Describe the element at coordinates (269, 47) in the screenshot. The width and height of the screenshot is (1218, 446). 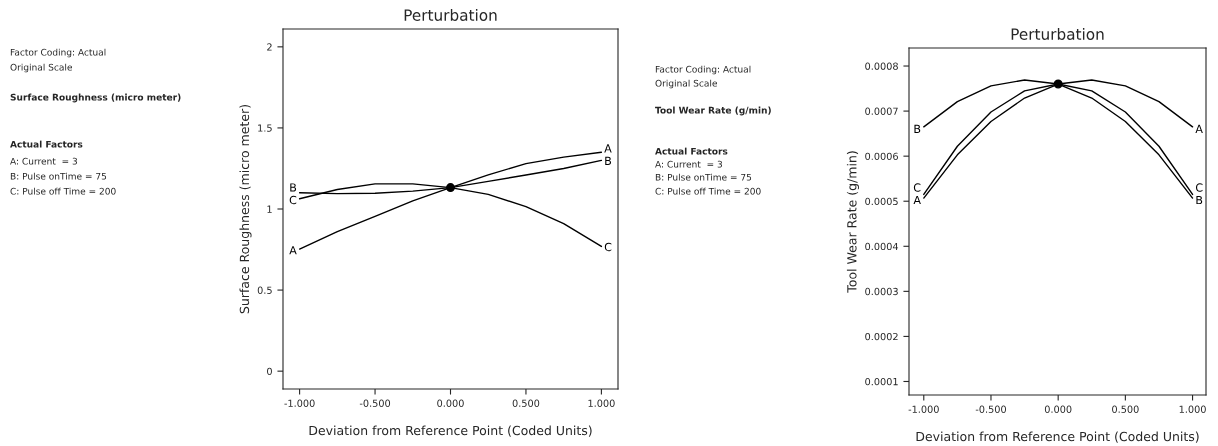
I see `y-tick-label: 2` at that location.